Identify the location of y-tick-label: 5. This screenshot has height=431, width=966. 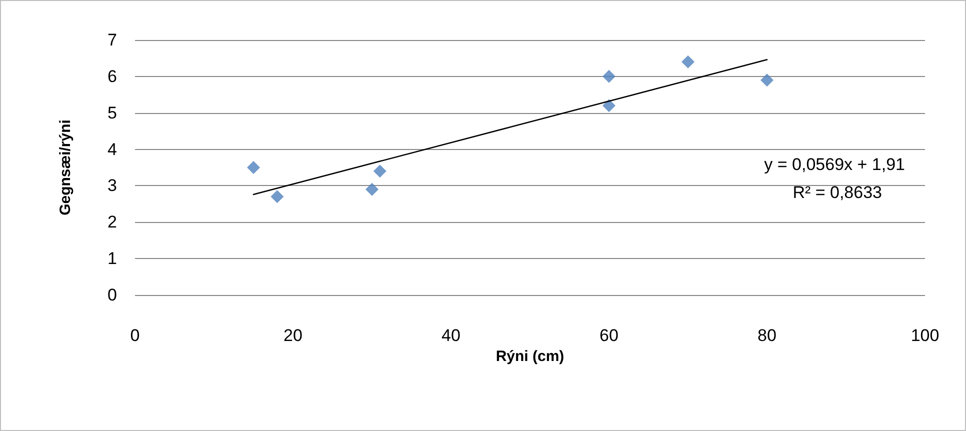
(112, 112).